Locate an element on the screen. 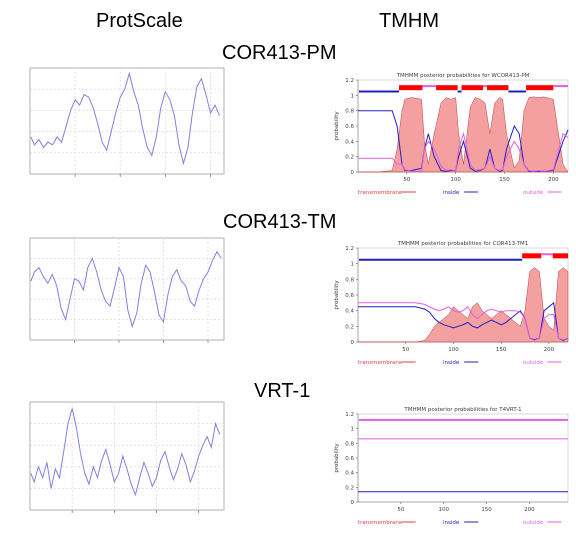 The height and width of the screenshot is (535, 576). protscale-header: ProtScale is located at coordinates (139, 21).